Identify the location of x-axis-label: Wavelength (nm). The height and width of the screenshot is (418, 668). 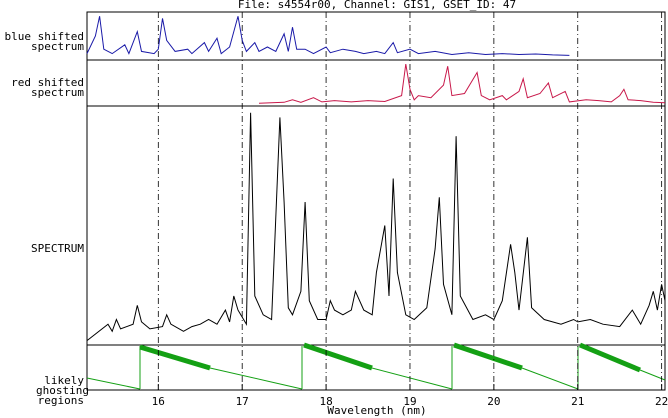
(376, 410).